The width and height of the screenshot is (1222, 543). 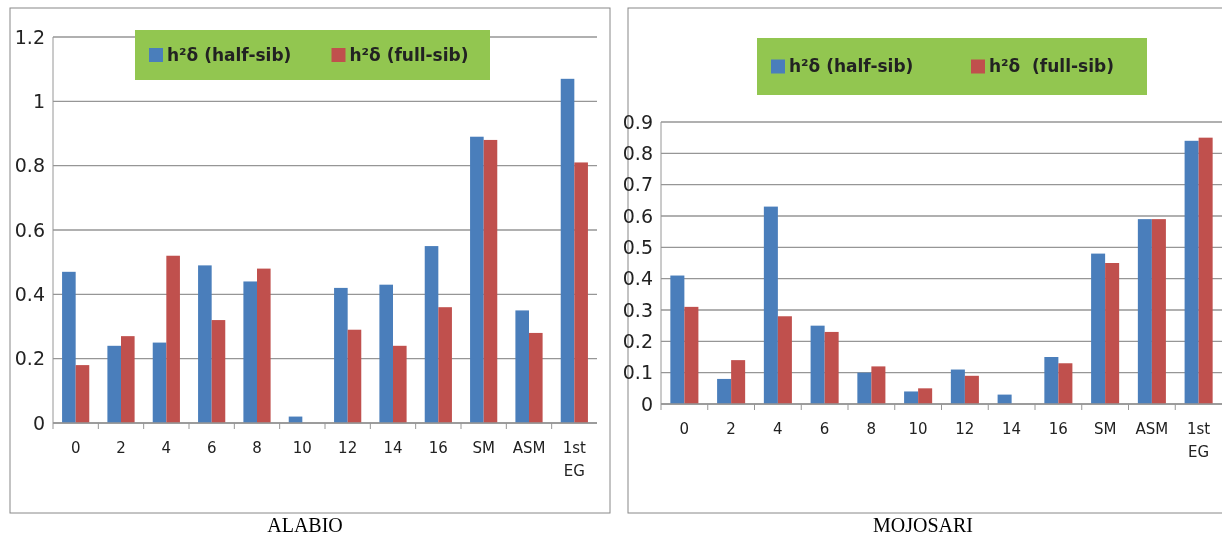 I want to click on y-tick-label: 0, so click(x=646, y=403).